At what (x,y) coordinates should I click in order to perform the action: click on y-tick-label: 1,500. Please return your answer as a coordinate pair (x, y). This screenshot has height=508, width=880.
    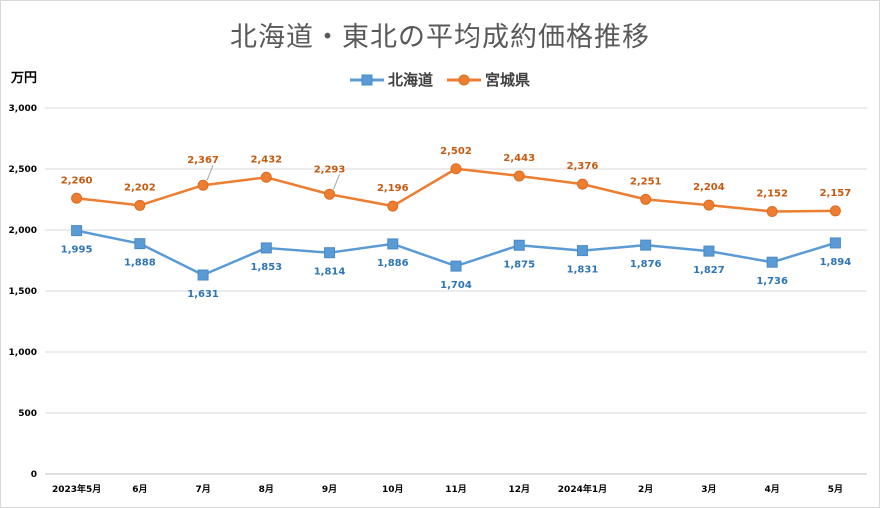
    Looking at the image, I should click on (23, 292).